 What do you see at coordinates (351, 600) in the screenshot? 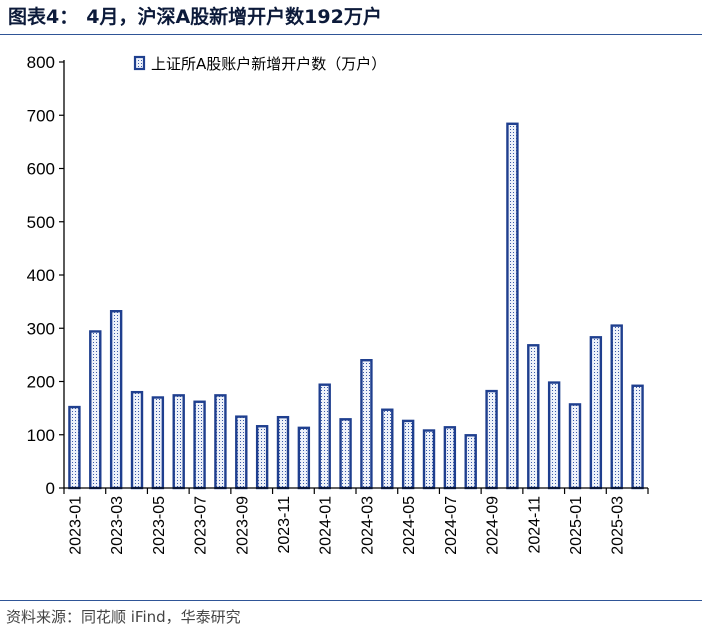
I see `footer-divider` at bounding box center [351, 600].